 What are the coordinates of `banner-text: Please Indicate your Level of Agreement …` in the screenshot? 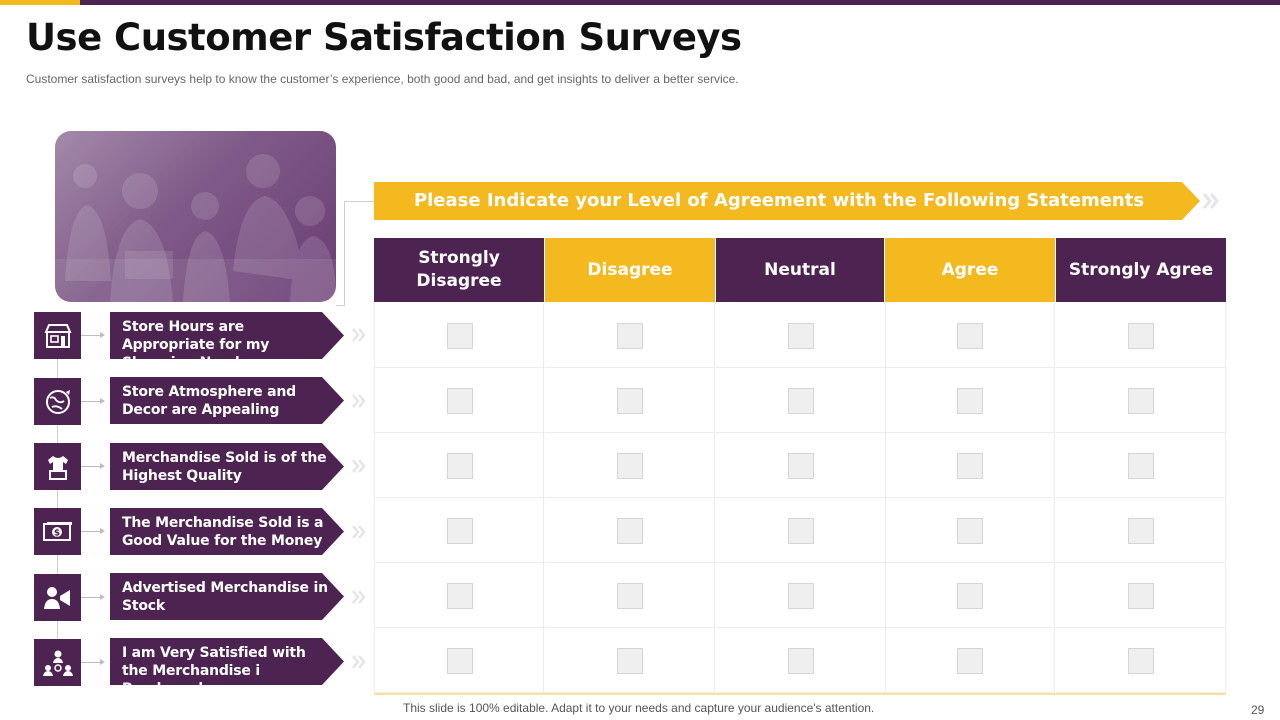 It's located at (779, 200).